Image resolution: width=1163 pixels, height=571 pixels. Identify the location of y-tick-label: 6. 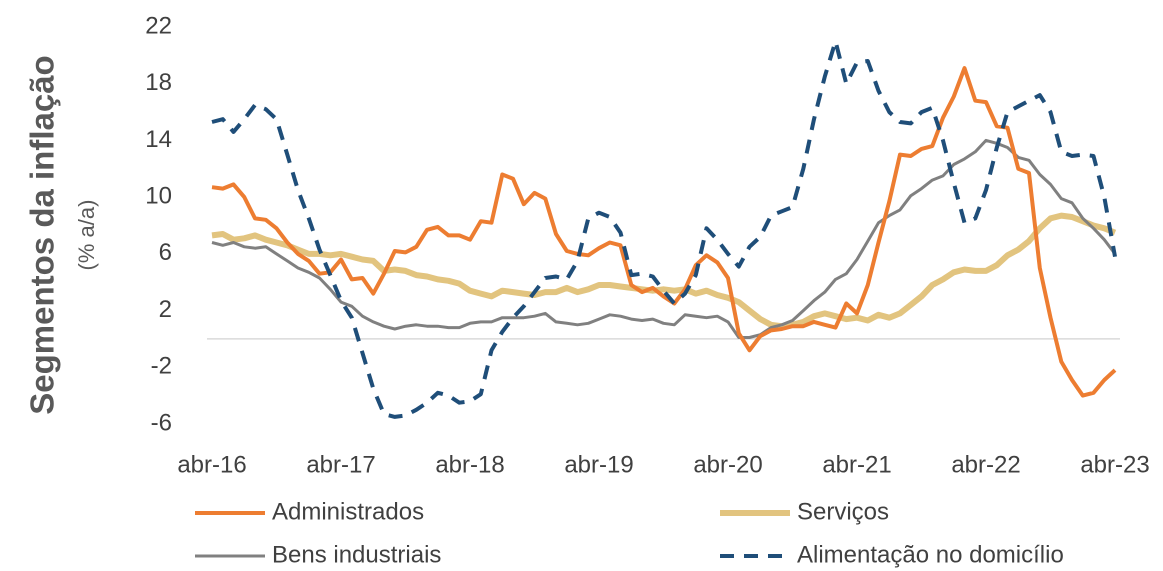
(165, 252).